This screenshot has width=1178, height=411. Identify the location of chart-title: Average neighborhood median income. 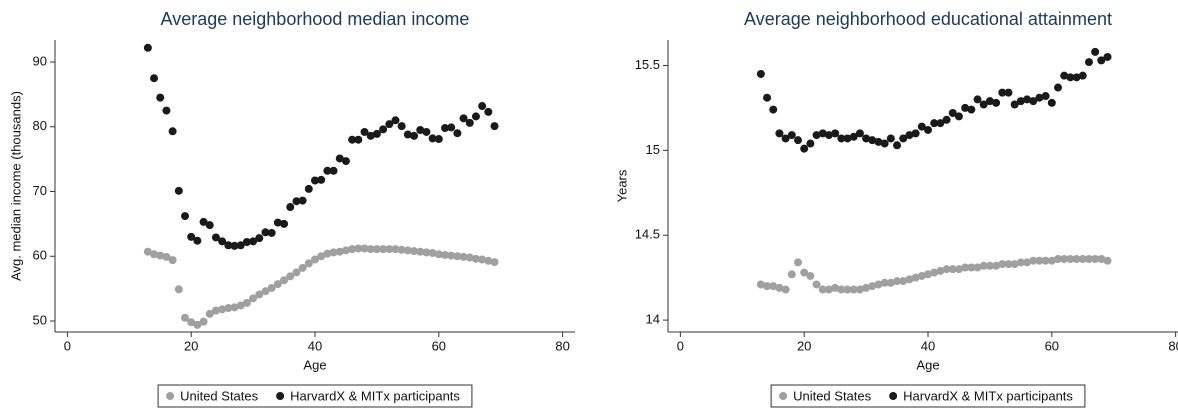
(315, 19).